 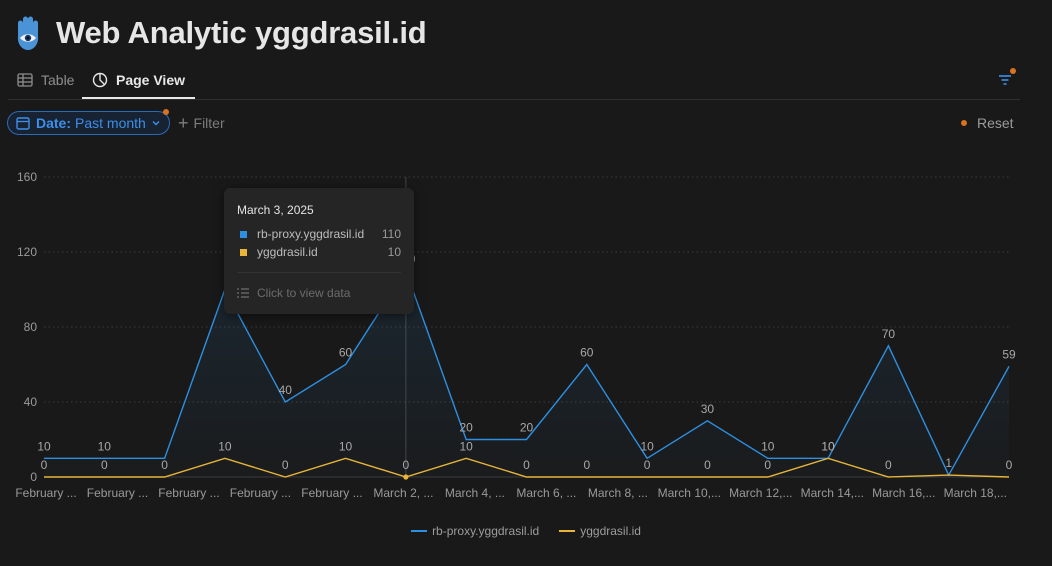 I want to click on tab-table: Table, so click(x=45, y=80).